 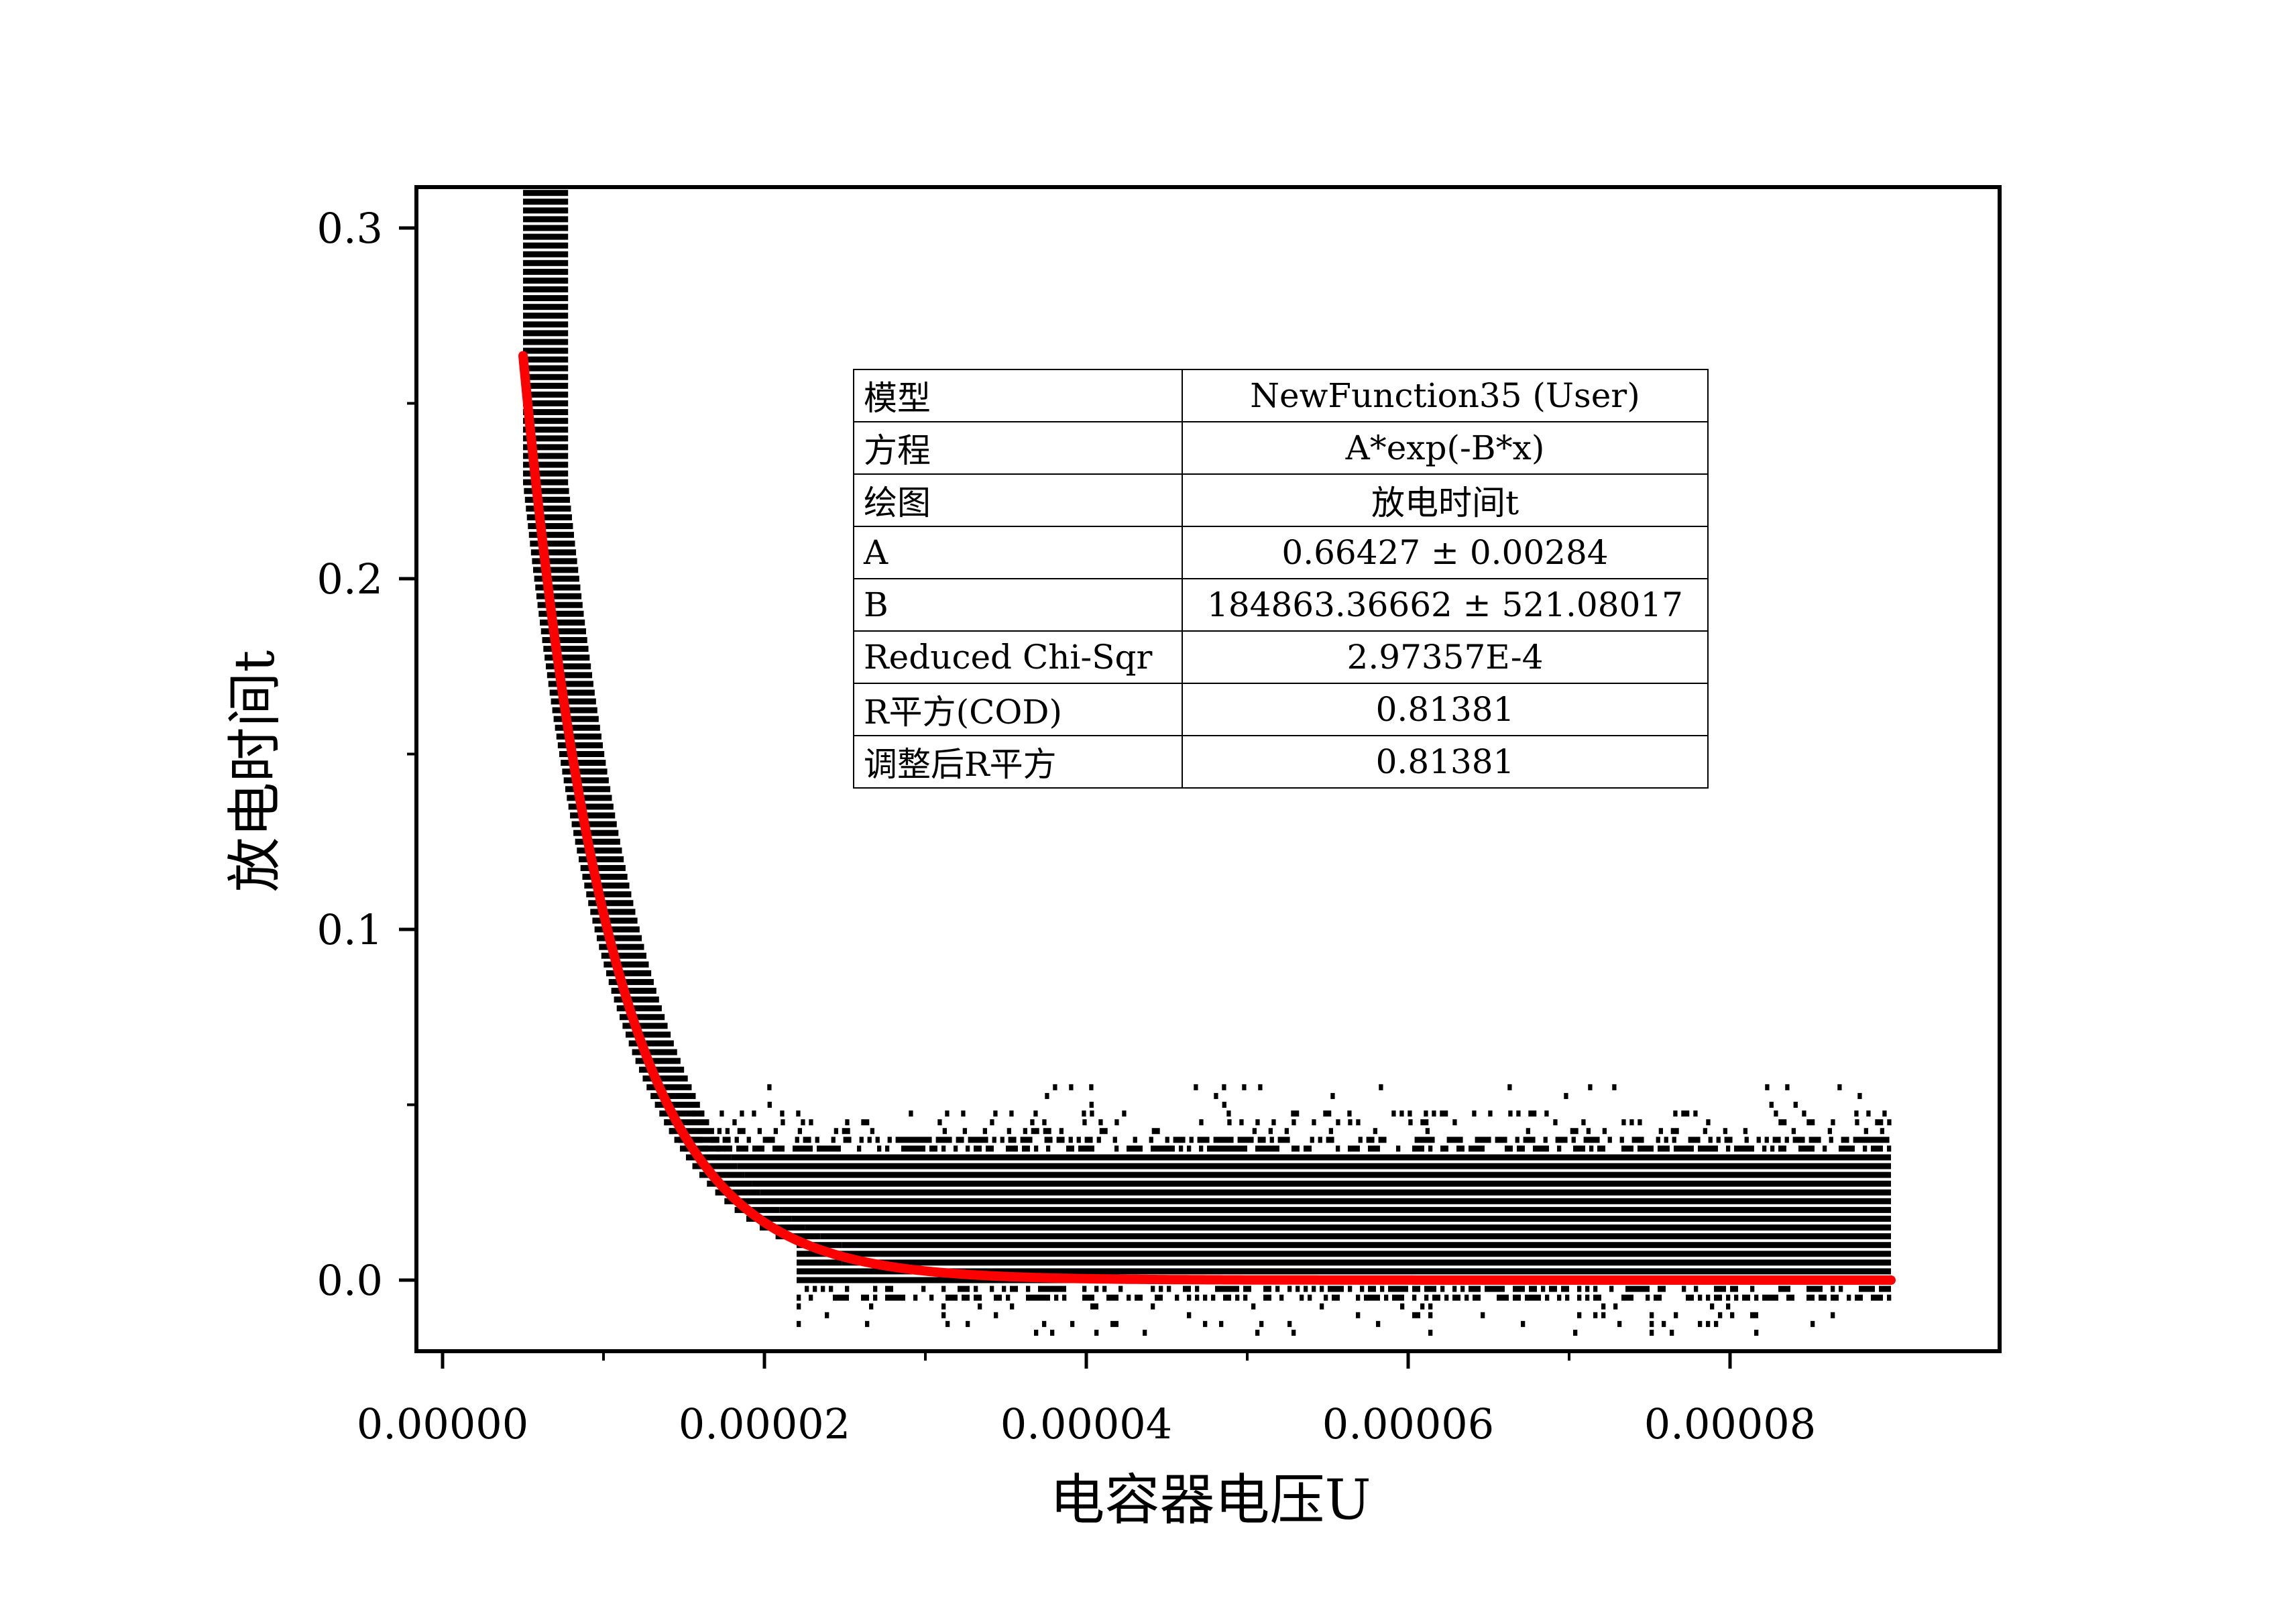 I want to click on table-key: 绘图, so click(x=1018, y=500).